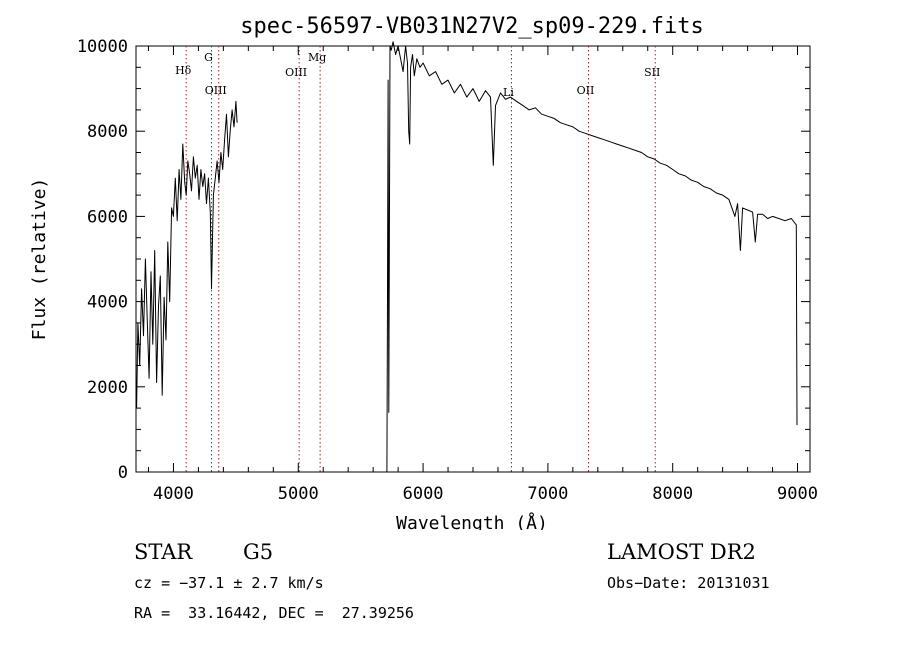  I want to click on survey-name: LAMOST DR2, so click(681, 552).